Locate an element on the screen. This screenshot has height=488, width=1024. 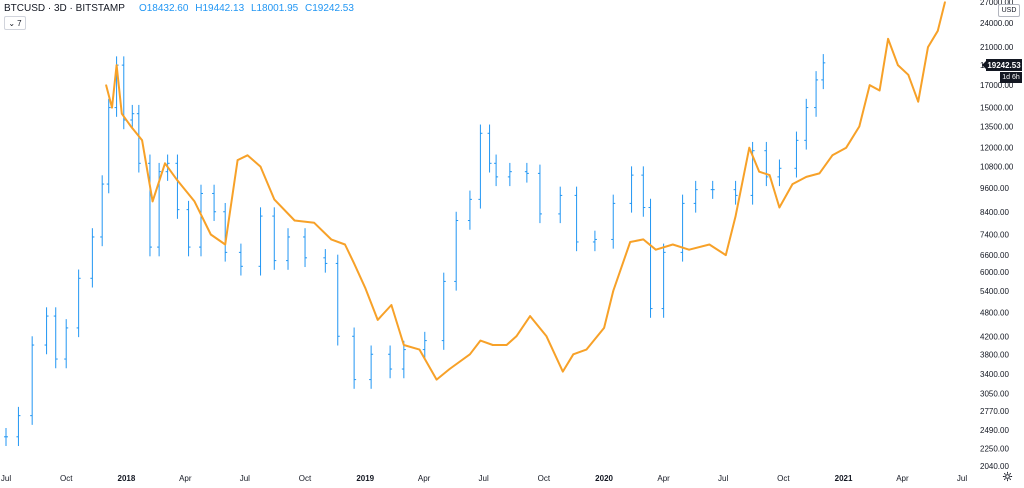
indicators-toggle-button: ⌄ 7 is located at coordinates (15, 23).